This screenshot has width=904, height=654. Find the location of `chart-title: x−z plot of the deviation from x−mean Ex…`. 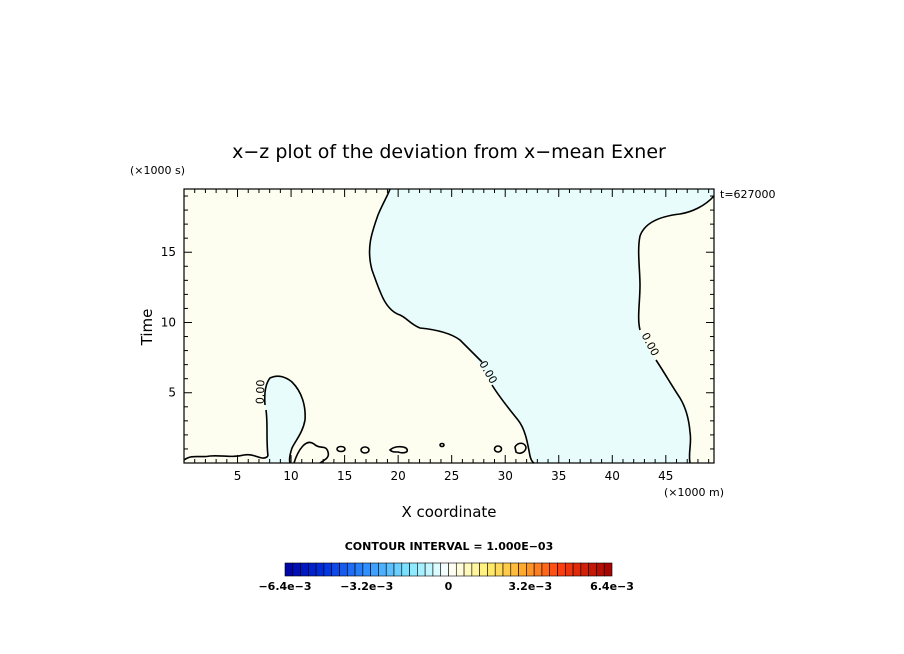

chart-title: x−z plot of the deviation from x−mean Ex… is located at coordinates (449, 152).